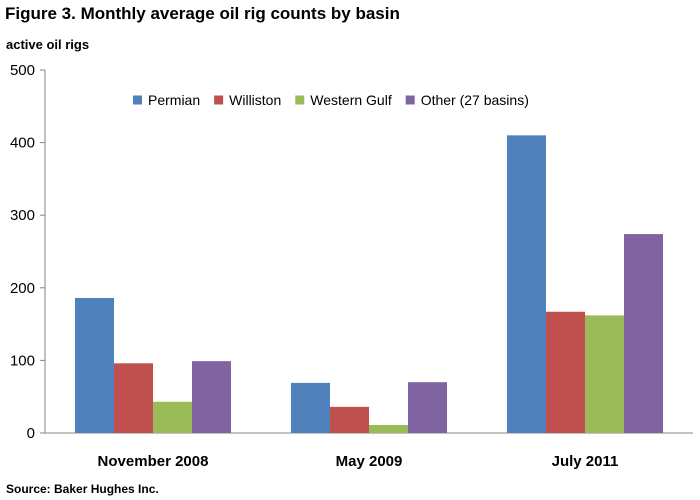 The width and height of the screenshot is (700, 500). Describe the element at coordinates (174, 100) in the screenshot. I see `legend-label: Permian` at that location.